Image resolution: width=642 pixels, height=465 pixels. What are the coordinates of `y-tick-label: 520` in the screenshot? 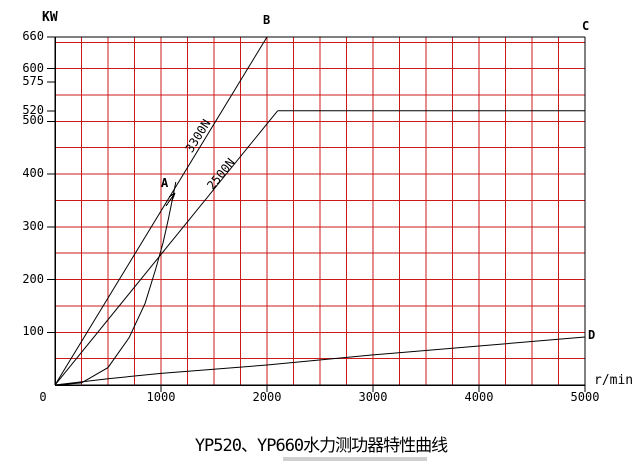 It's located at (33, 110).